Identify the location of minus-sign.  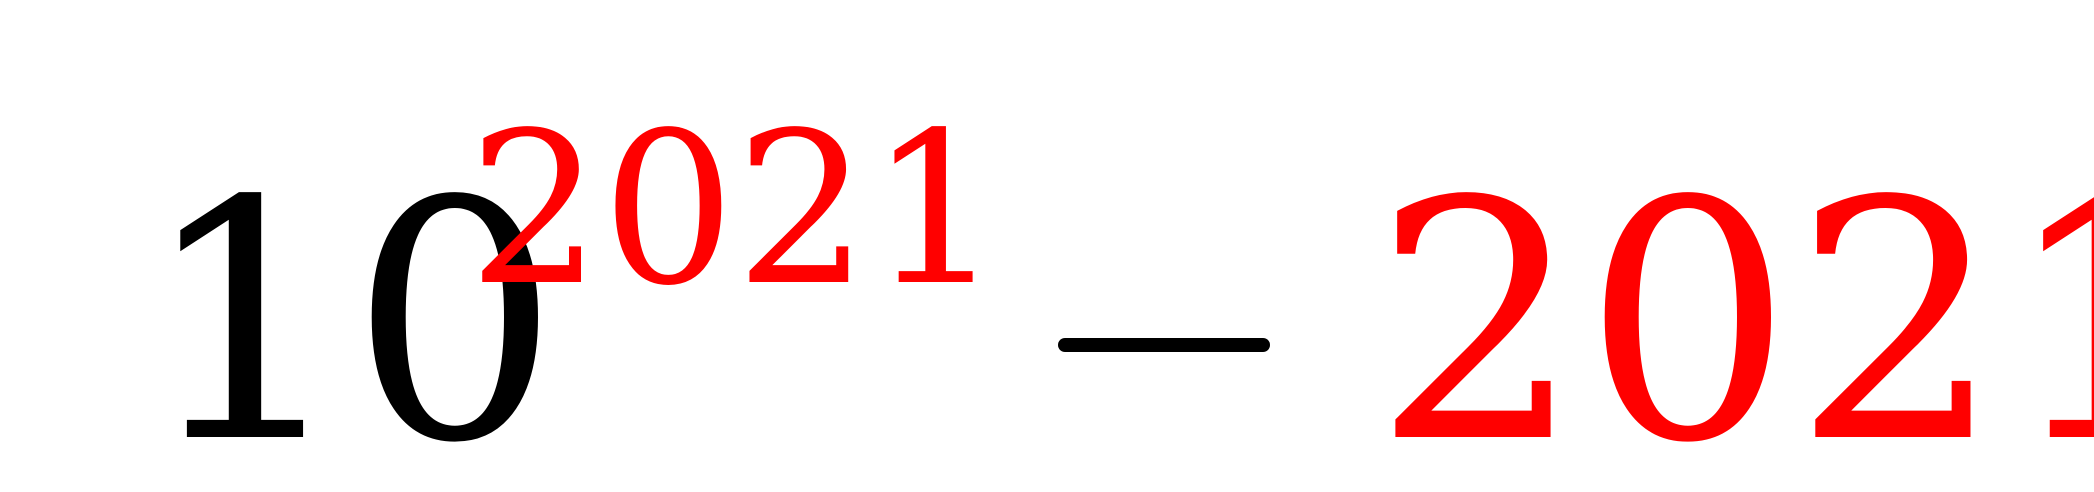
(1164, 345).